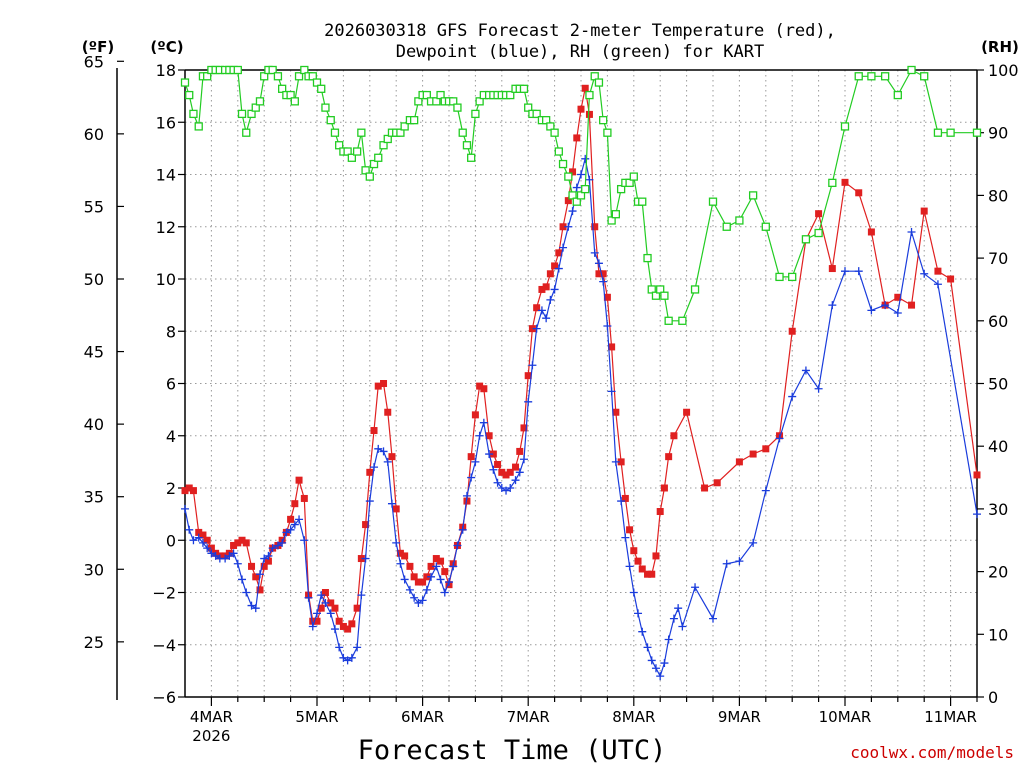  I want to click on fahrenheit-tick-label: 35, so click(94, 497).